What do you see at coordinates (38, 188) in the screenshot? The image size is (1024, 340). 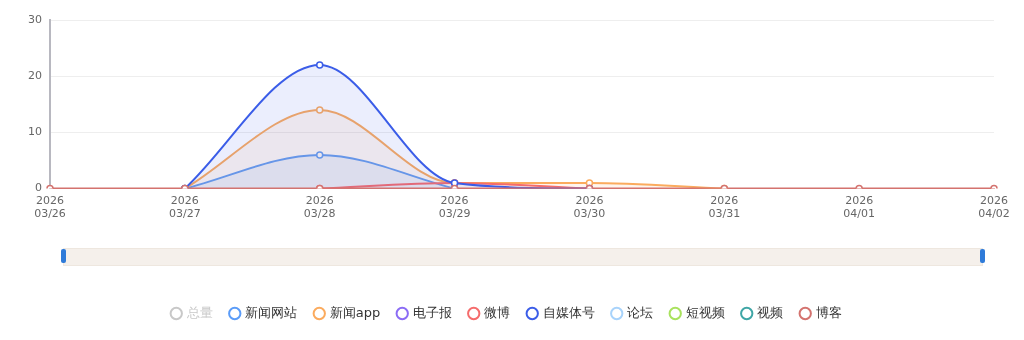 I see `y-tick-label: 0` at bounding box center [38, 188].